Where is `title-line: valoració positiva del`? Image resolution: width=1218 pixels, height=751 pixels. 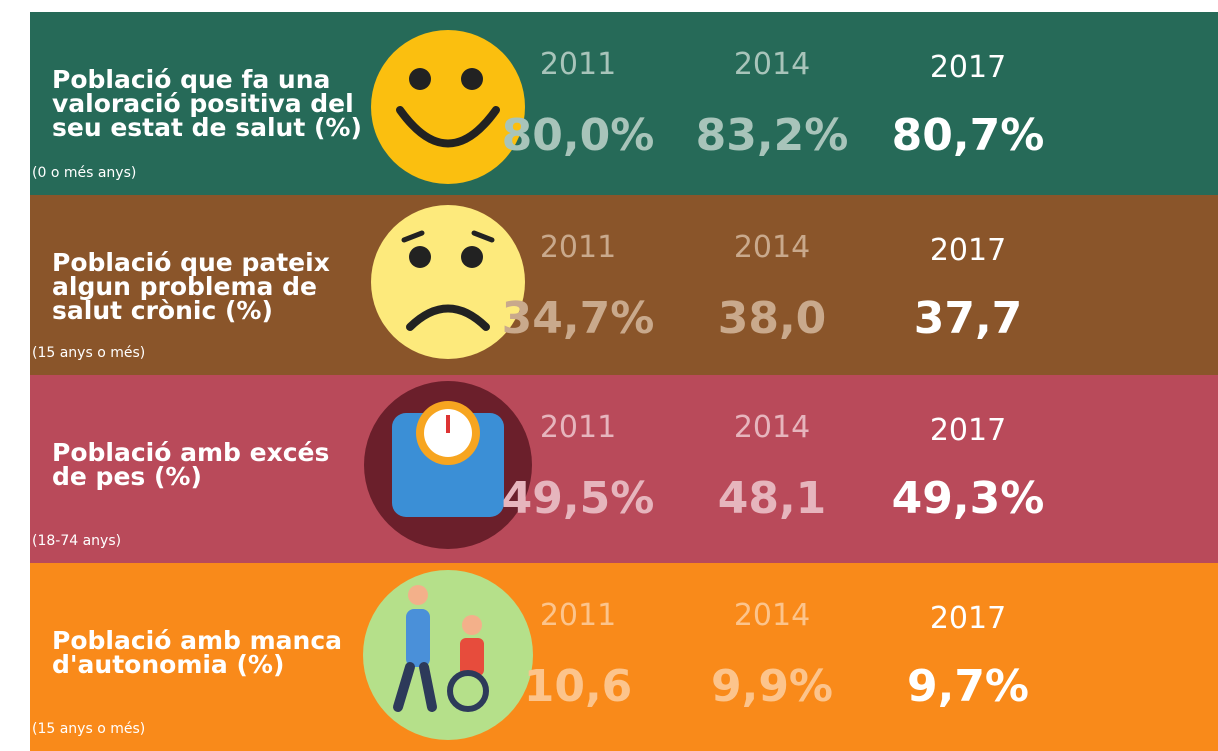 title-line: valoració positiva del is located at coordinates (203, 103).